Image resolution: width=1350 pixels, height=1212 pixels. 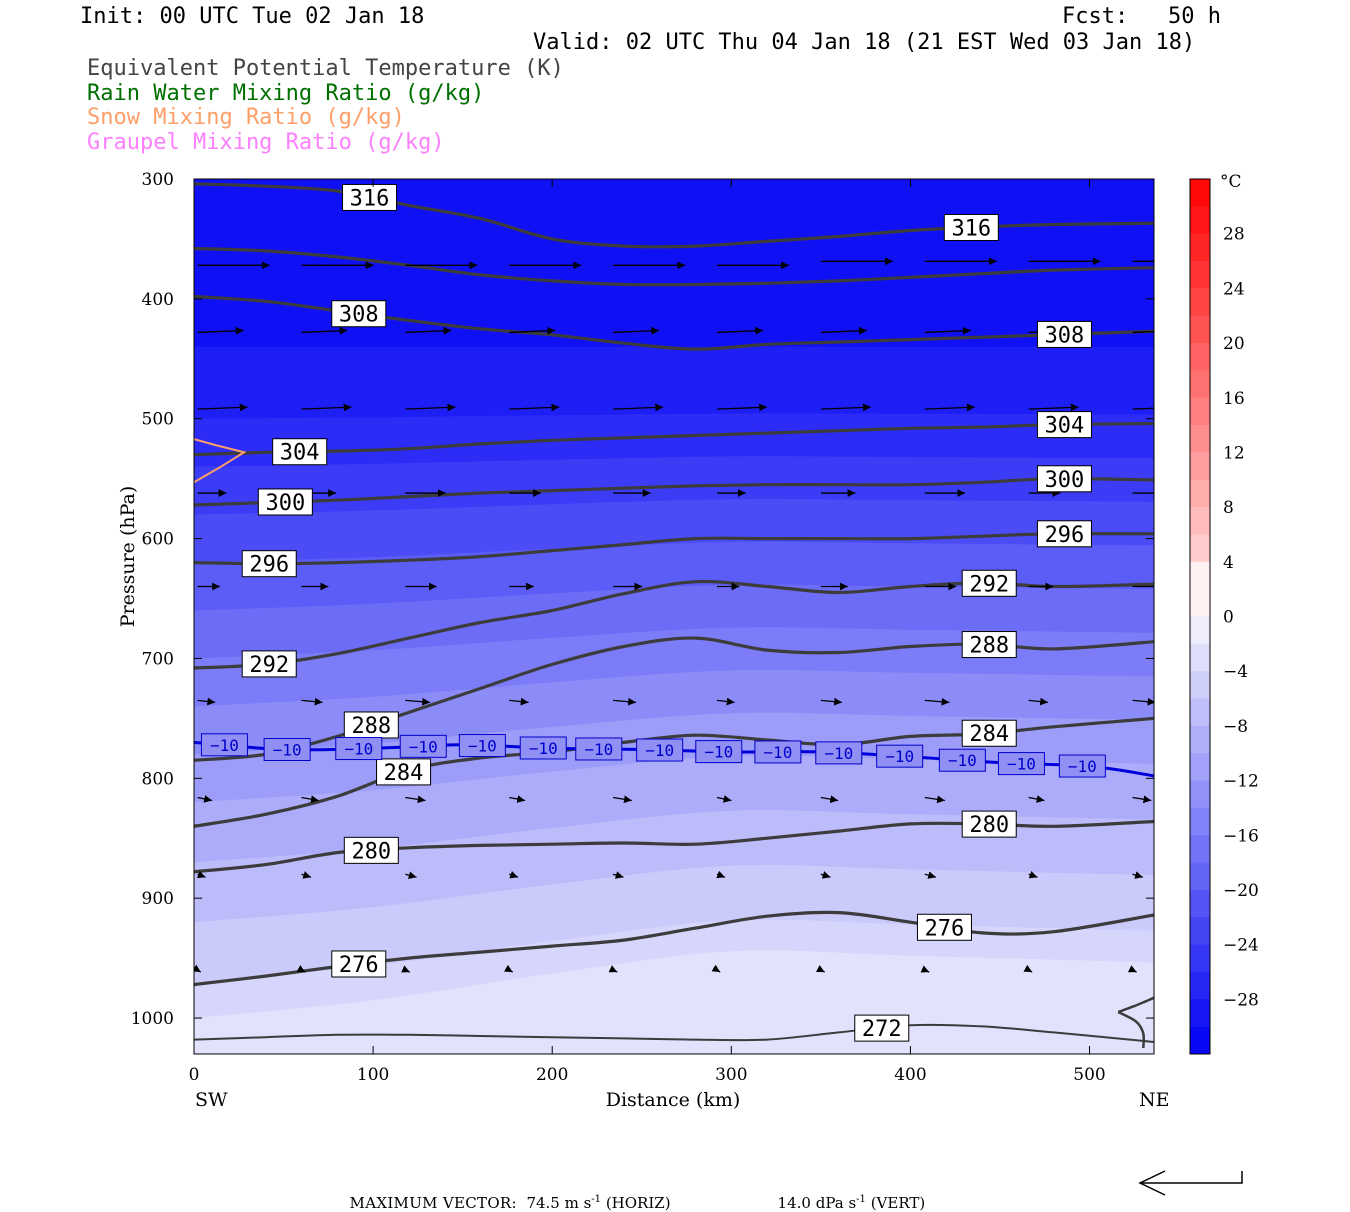 I want to click on max-vector-title: MAXIMUM VECTOR:, so click(x=433, y=1203).